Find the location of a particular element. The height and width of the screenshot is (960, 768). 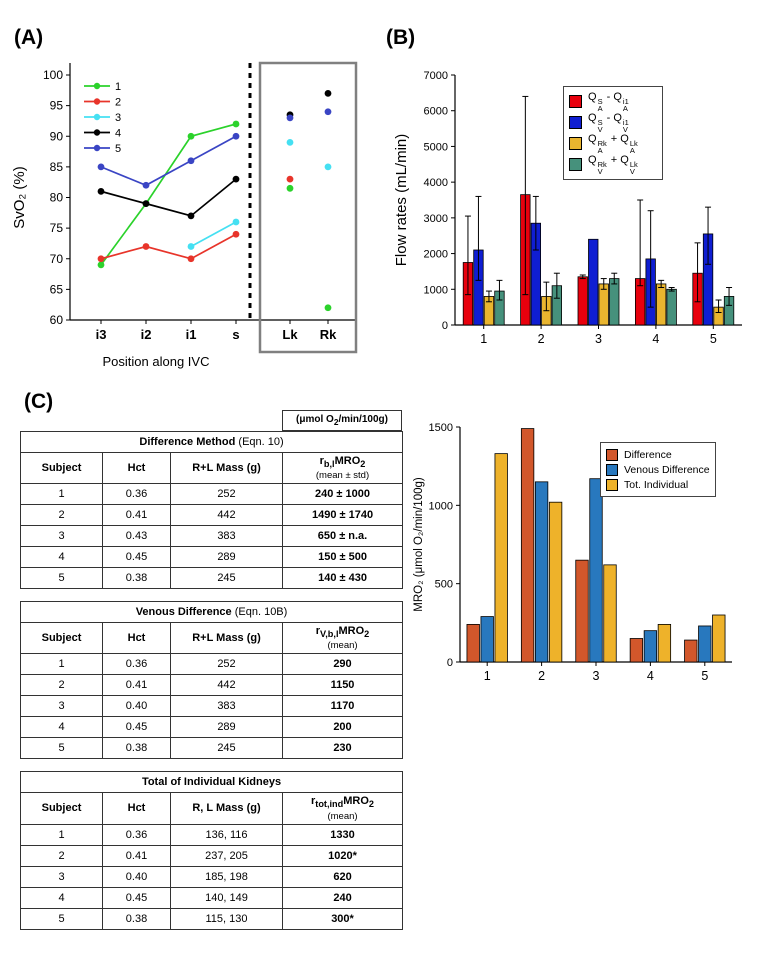

y-tick-label: 60 is located at coordinates (57, 320).